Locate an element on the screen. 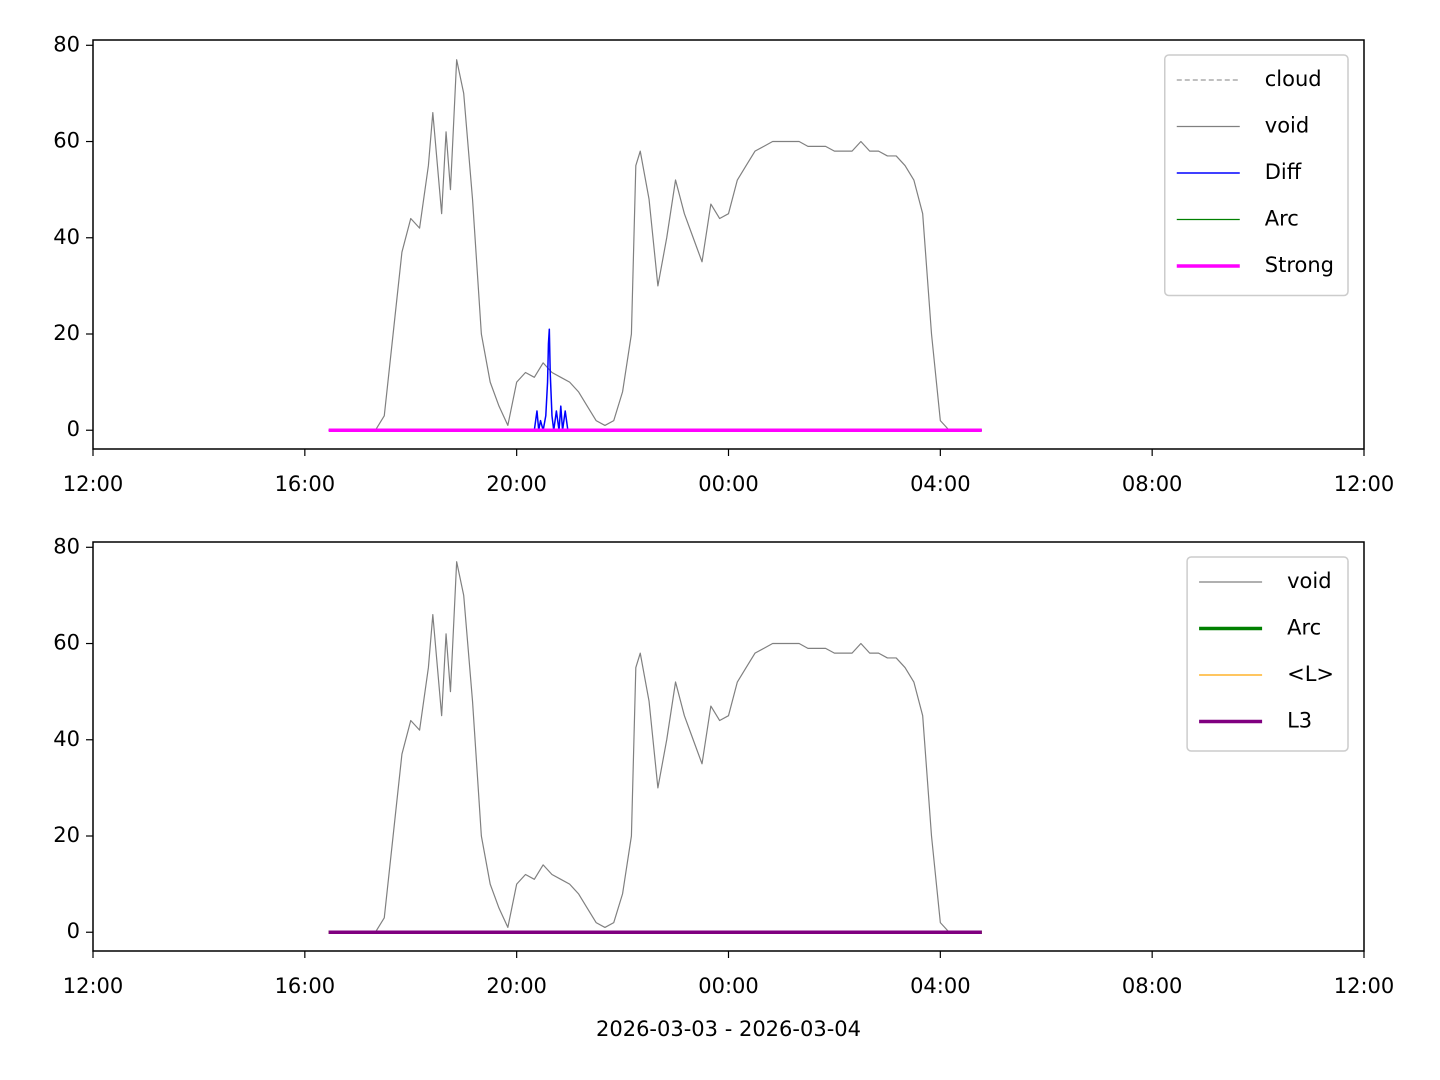 This screenshot has width=1440, height=1080. legend: void Arc <L> L3 is located at coordinates (1267, 654).